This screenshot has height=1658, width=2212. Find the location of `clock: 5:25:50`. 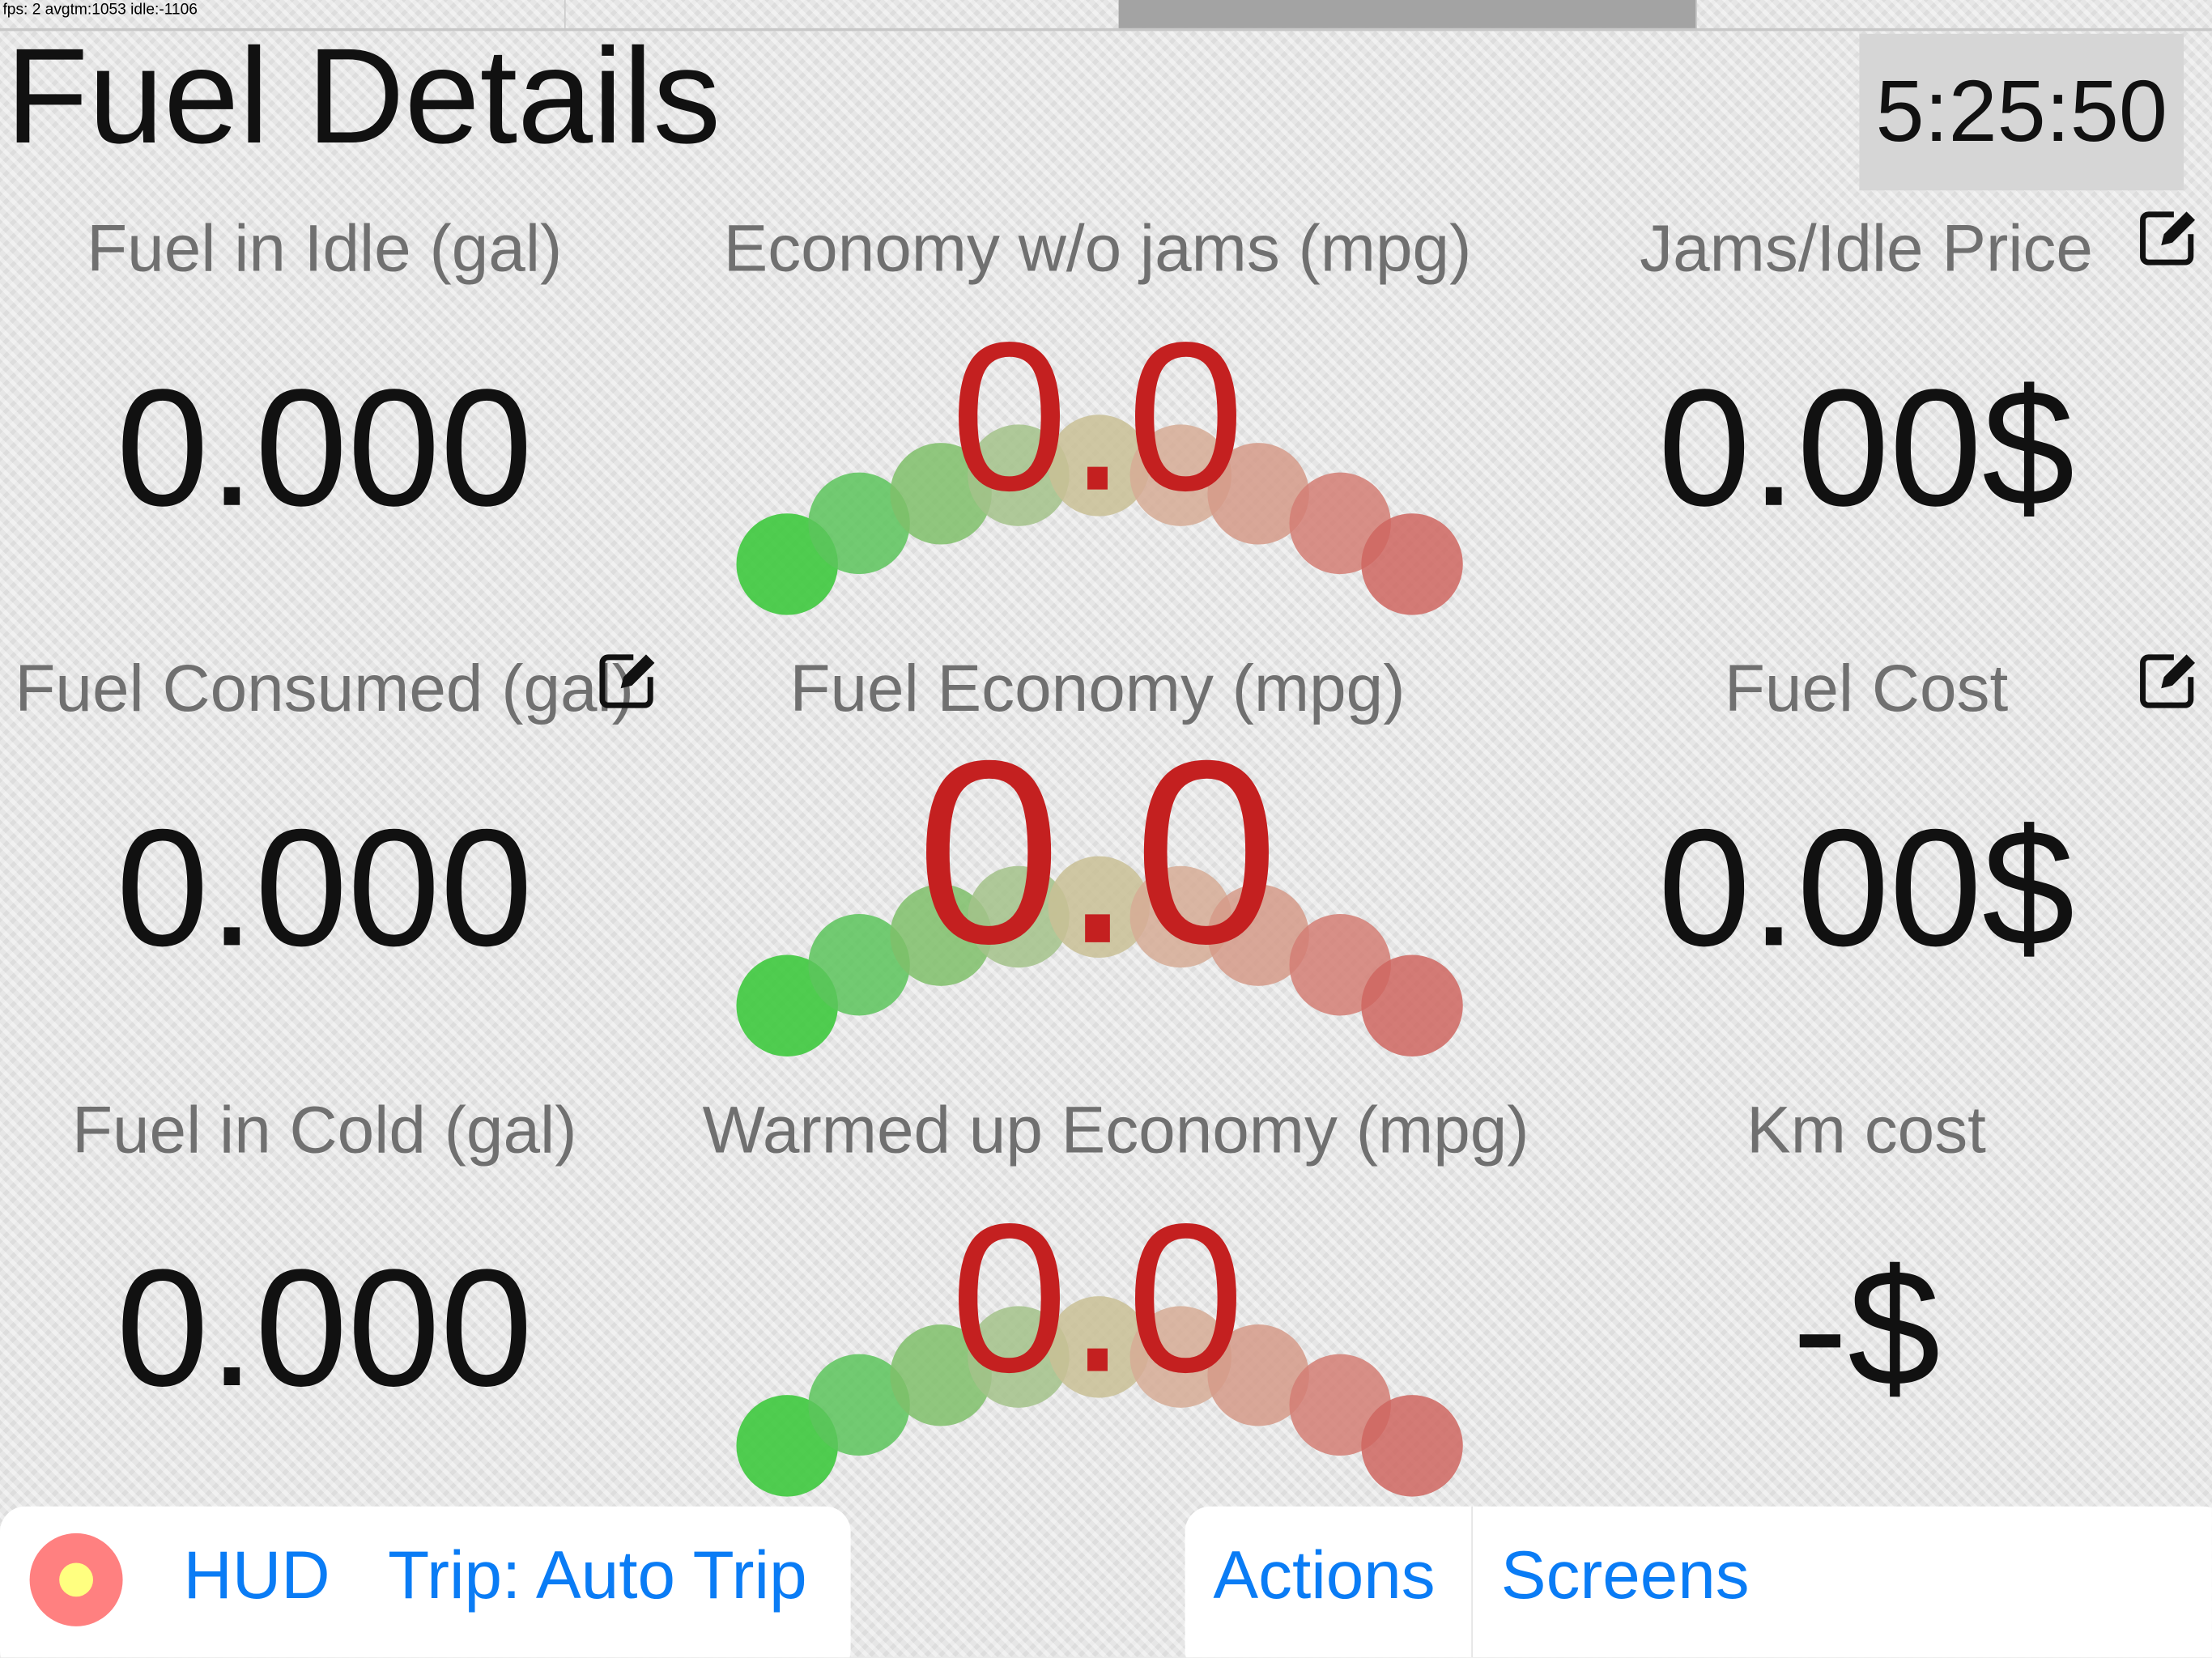

clock: 5:25:50 is located at coordinates (2022, 112).